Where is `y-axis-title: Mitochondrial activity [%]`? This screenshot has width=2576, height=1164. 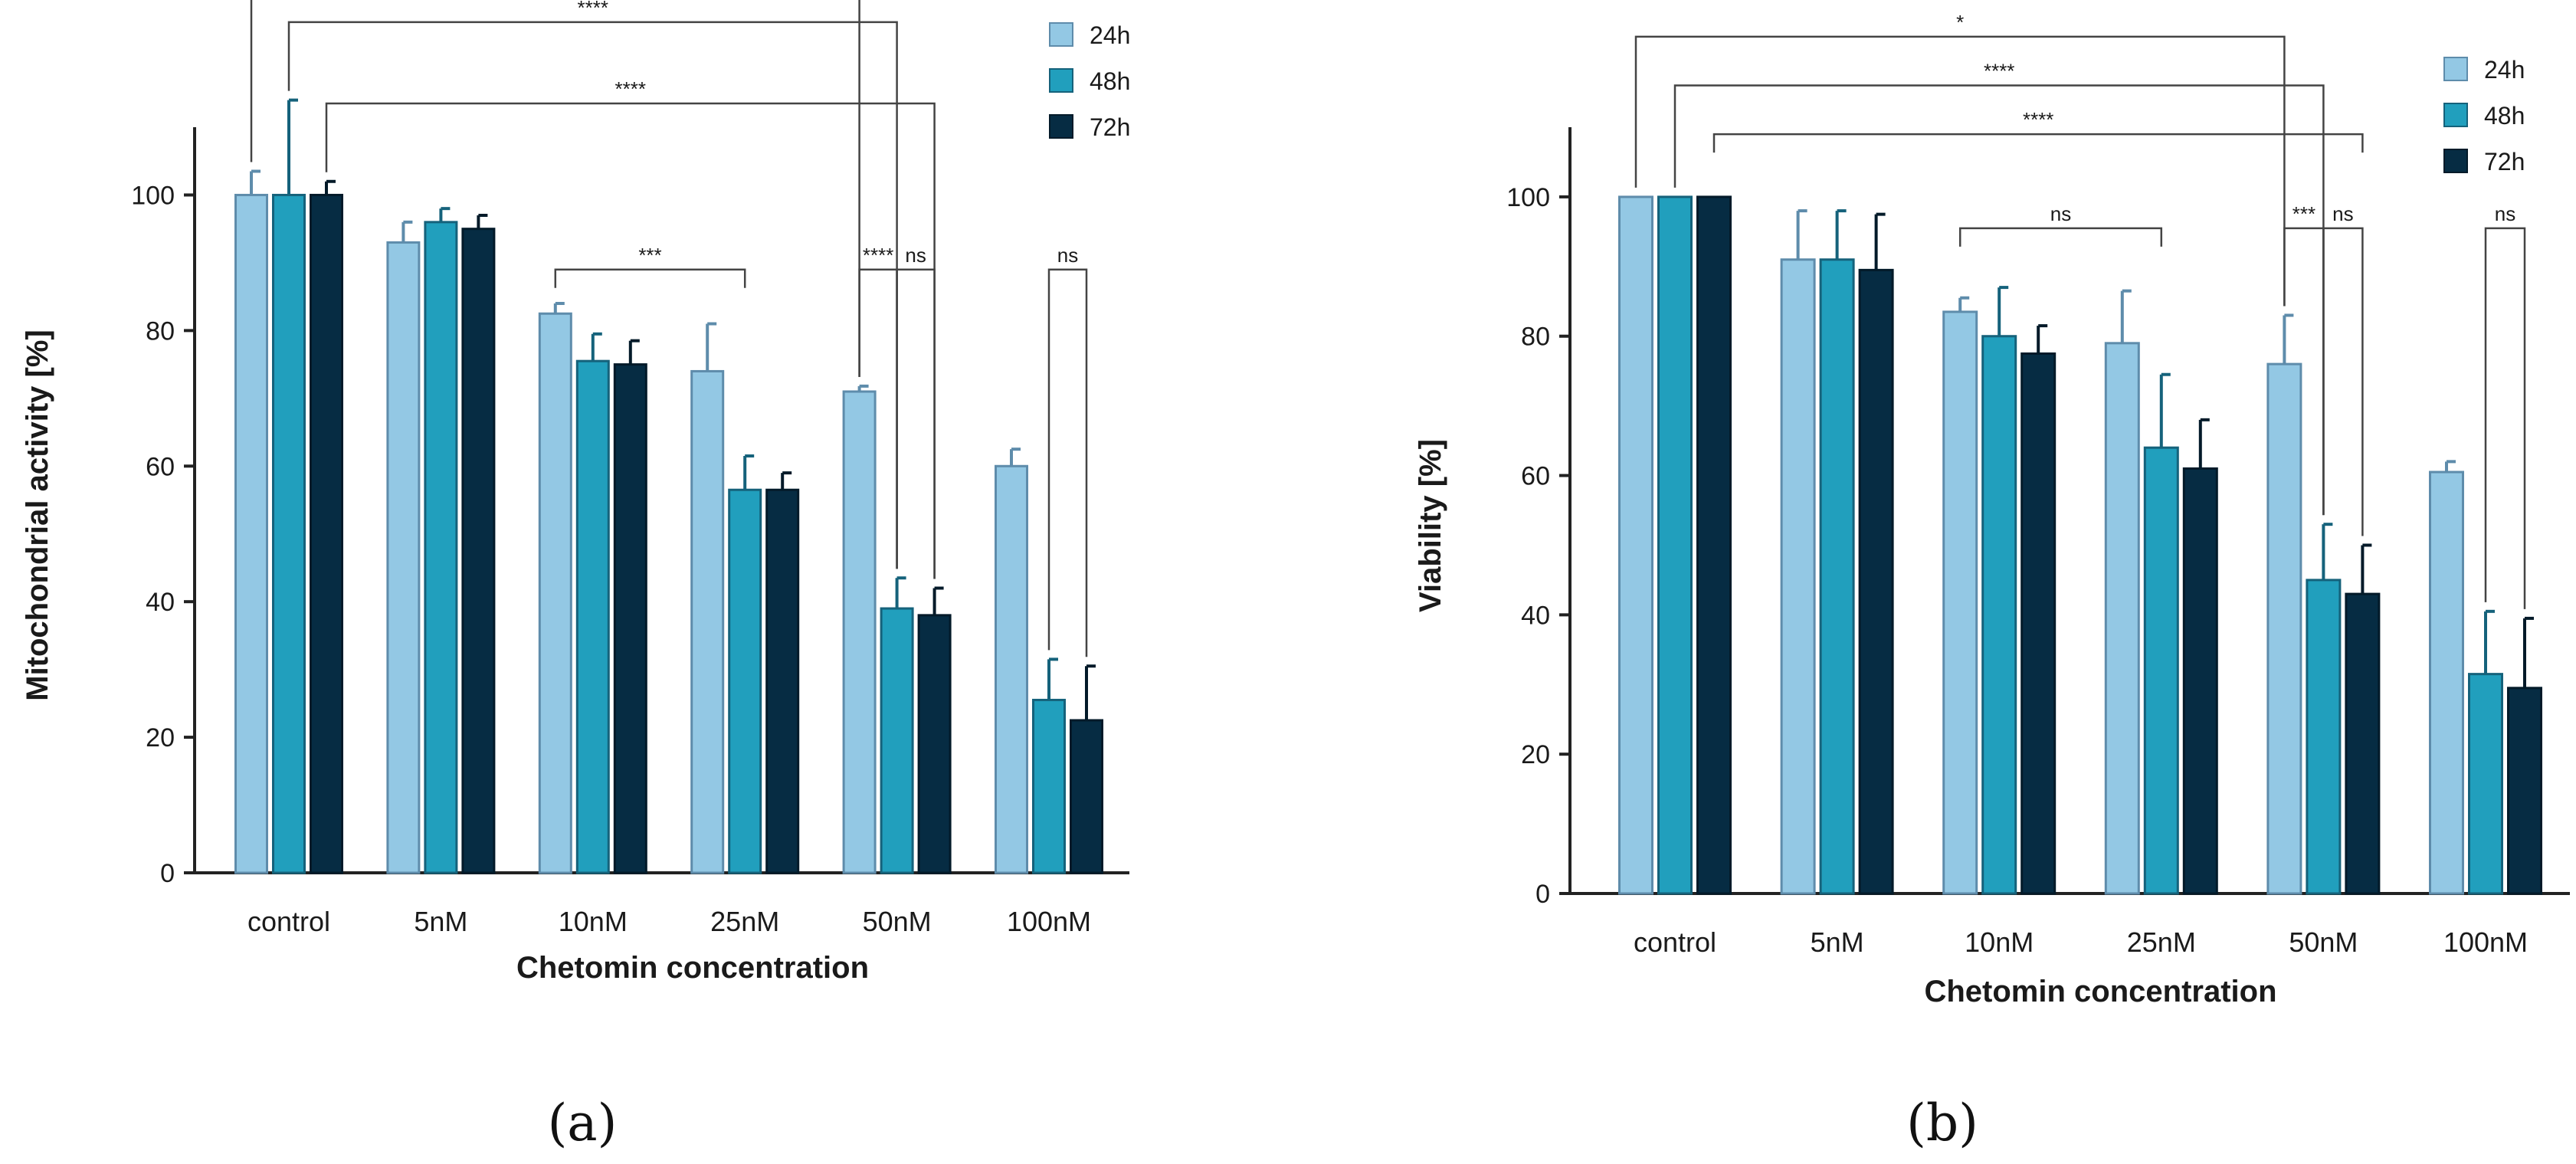 y-axis-title: Mitochondrial activity [%] is located at coordinates (37, 515).